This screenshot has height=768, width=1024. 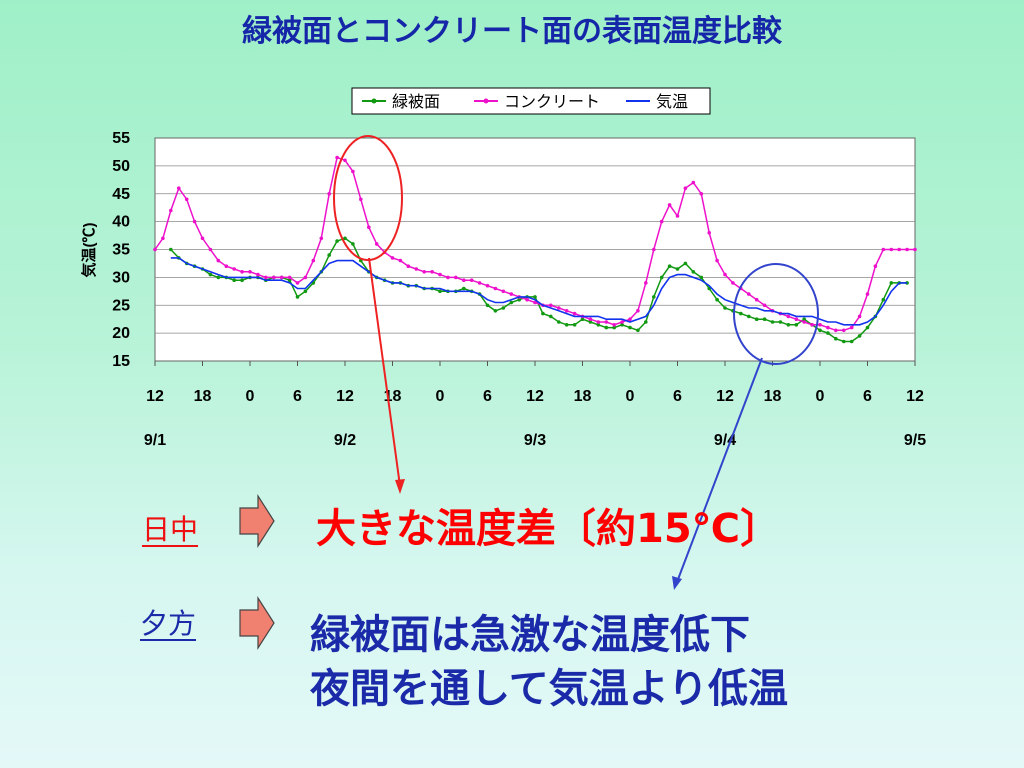 What do you see at coordinates (400, 486) in the screenshot?
I see `red-pointer-arrowhead` at bounding box center [400, 486].